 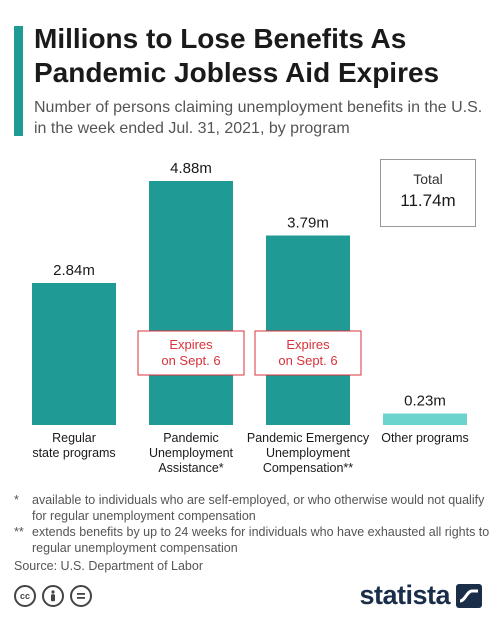 I want to click on bar-value-label: 0.23m, so click(x=425, y=401).